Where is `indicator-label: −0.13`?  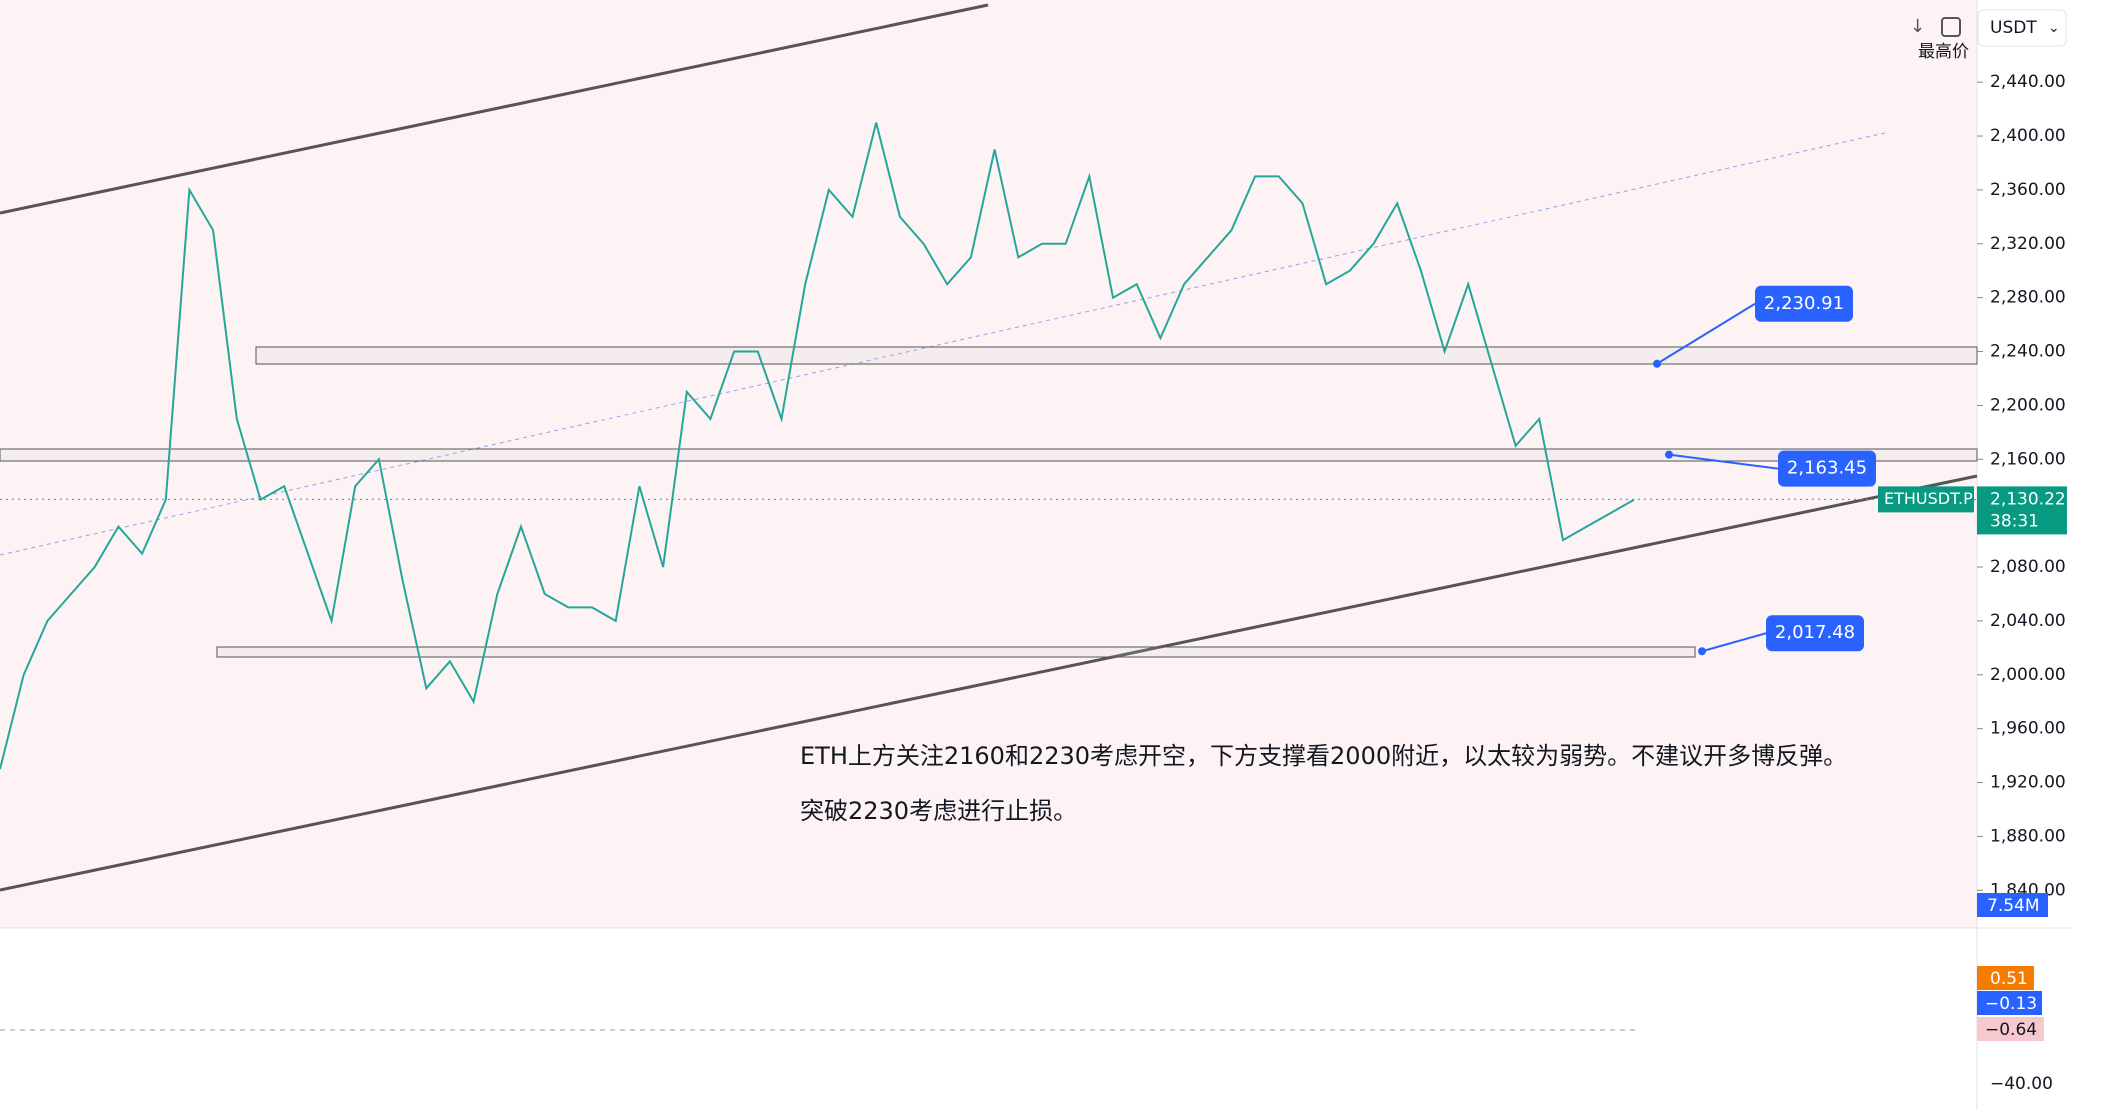
indicator-label: −0.13 is located at coordinates (2011, 1004).